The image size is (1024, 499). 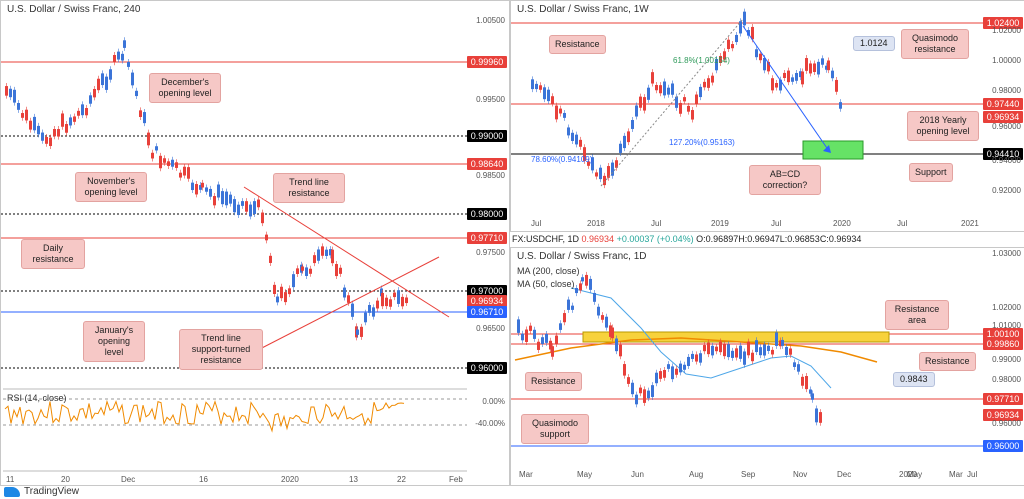 I want to click on callout-november-open: November's opening level, so click(x=111, y=187).